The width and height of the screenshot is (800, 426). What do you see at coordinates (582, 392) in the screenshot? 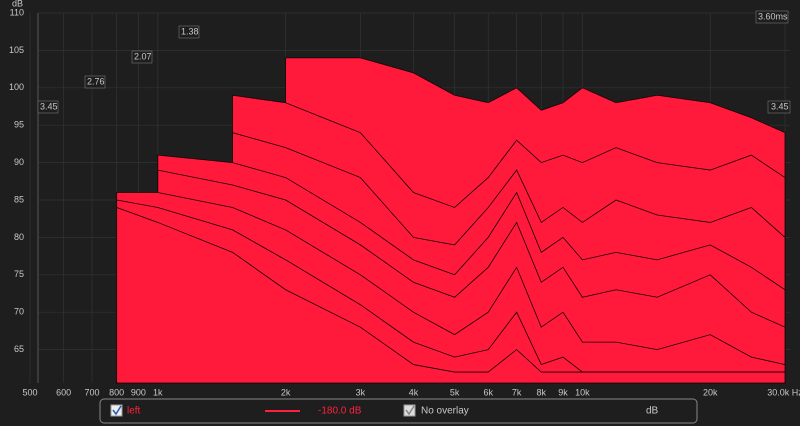
I see `x-tick-label: 10k` at bounding box center [582, 392].